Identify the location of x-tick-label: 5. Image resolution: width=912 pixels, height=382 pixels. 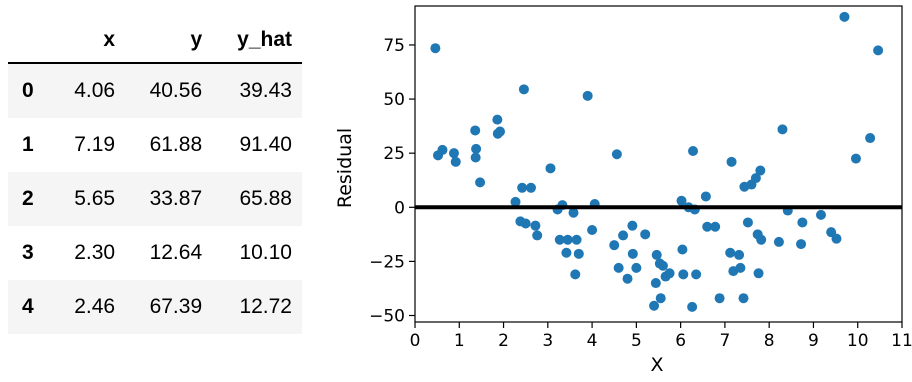
(636, 341).